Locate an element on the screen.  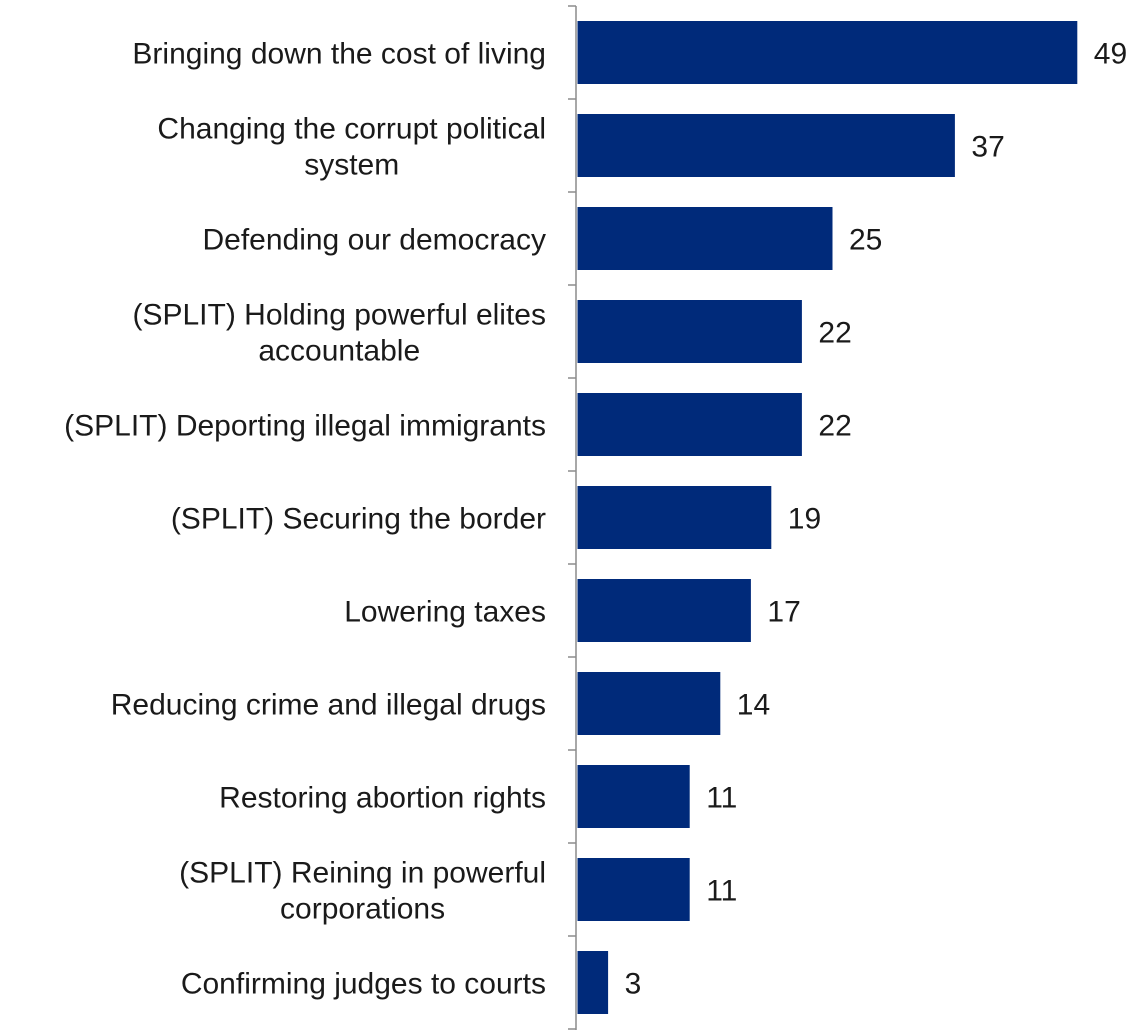
data-label: 14 is located at coordinates (753, 705).